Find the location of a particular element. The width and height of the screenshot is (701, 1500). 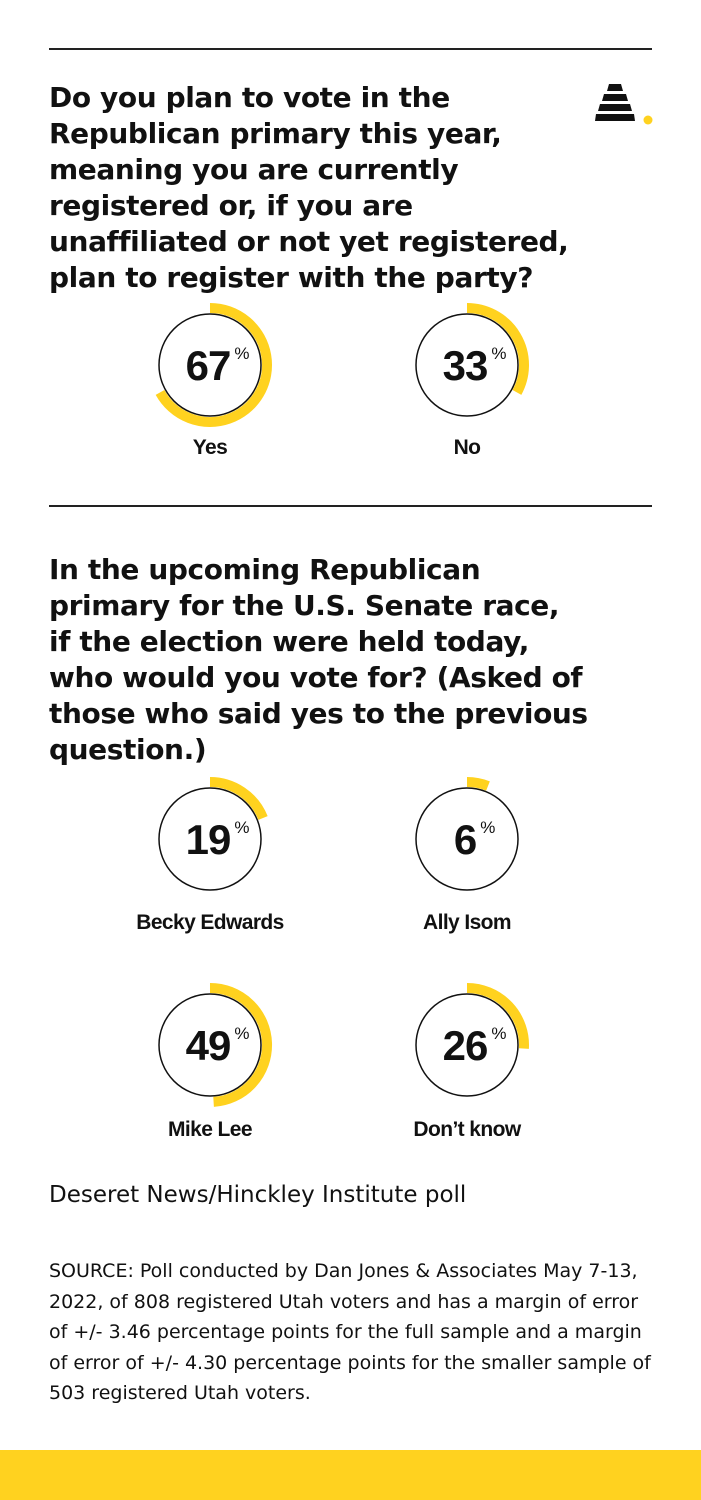

arc-no is located at coordinates (497, 349).